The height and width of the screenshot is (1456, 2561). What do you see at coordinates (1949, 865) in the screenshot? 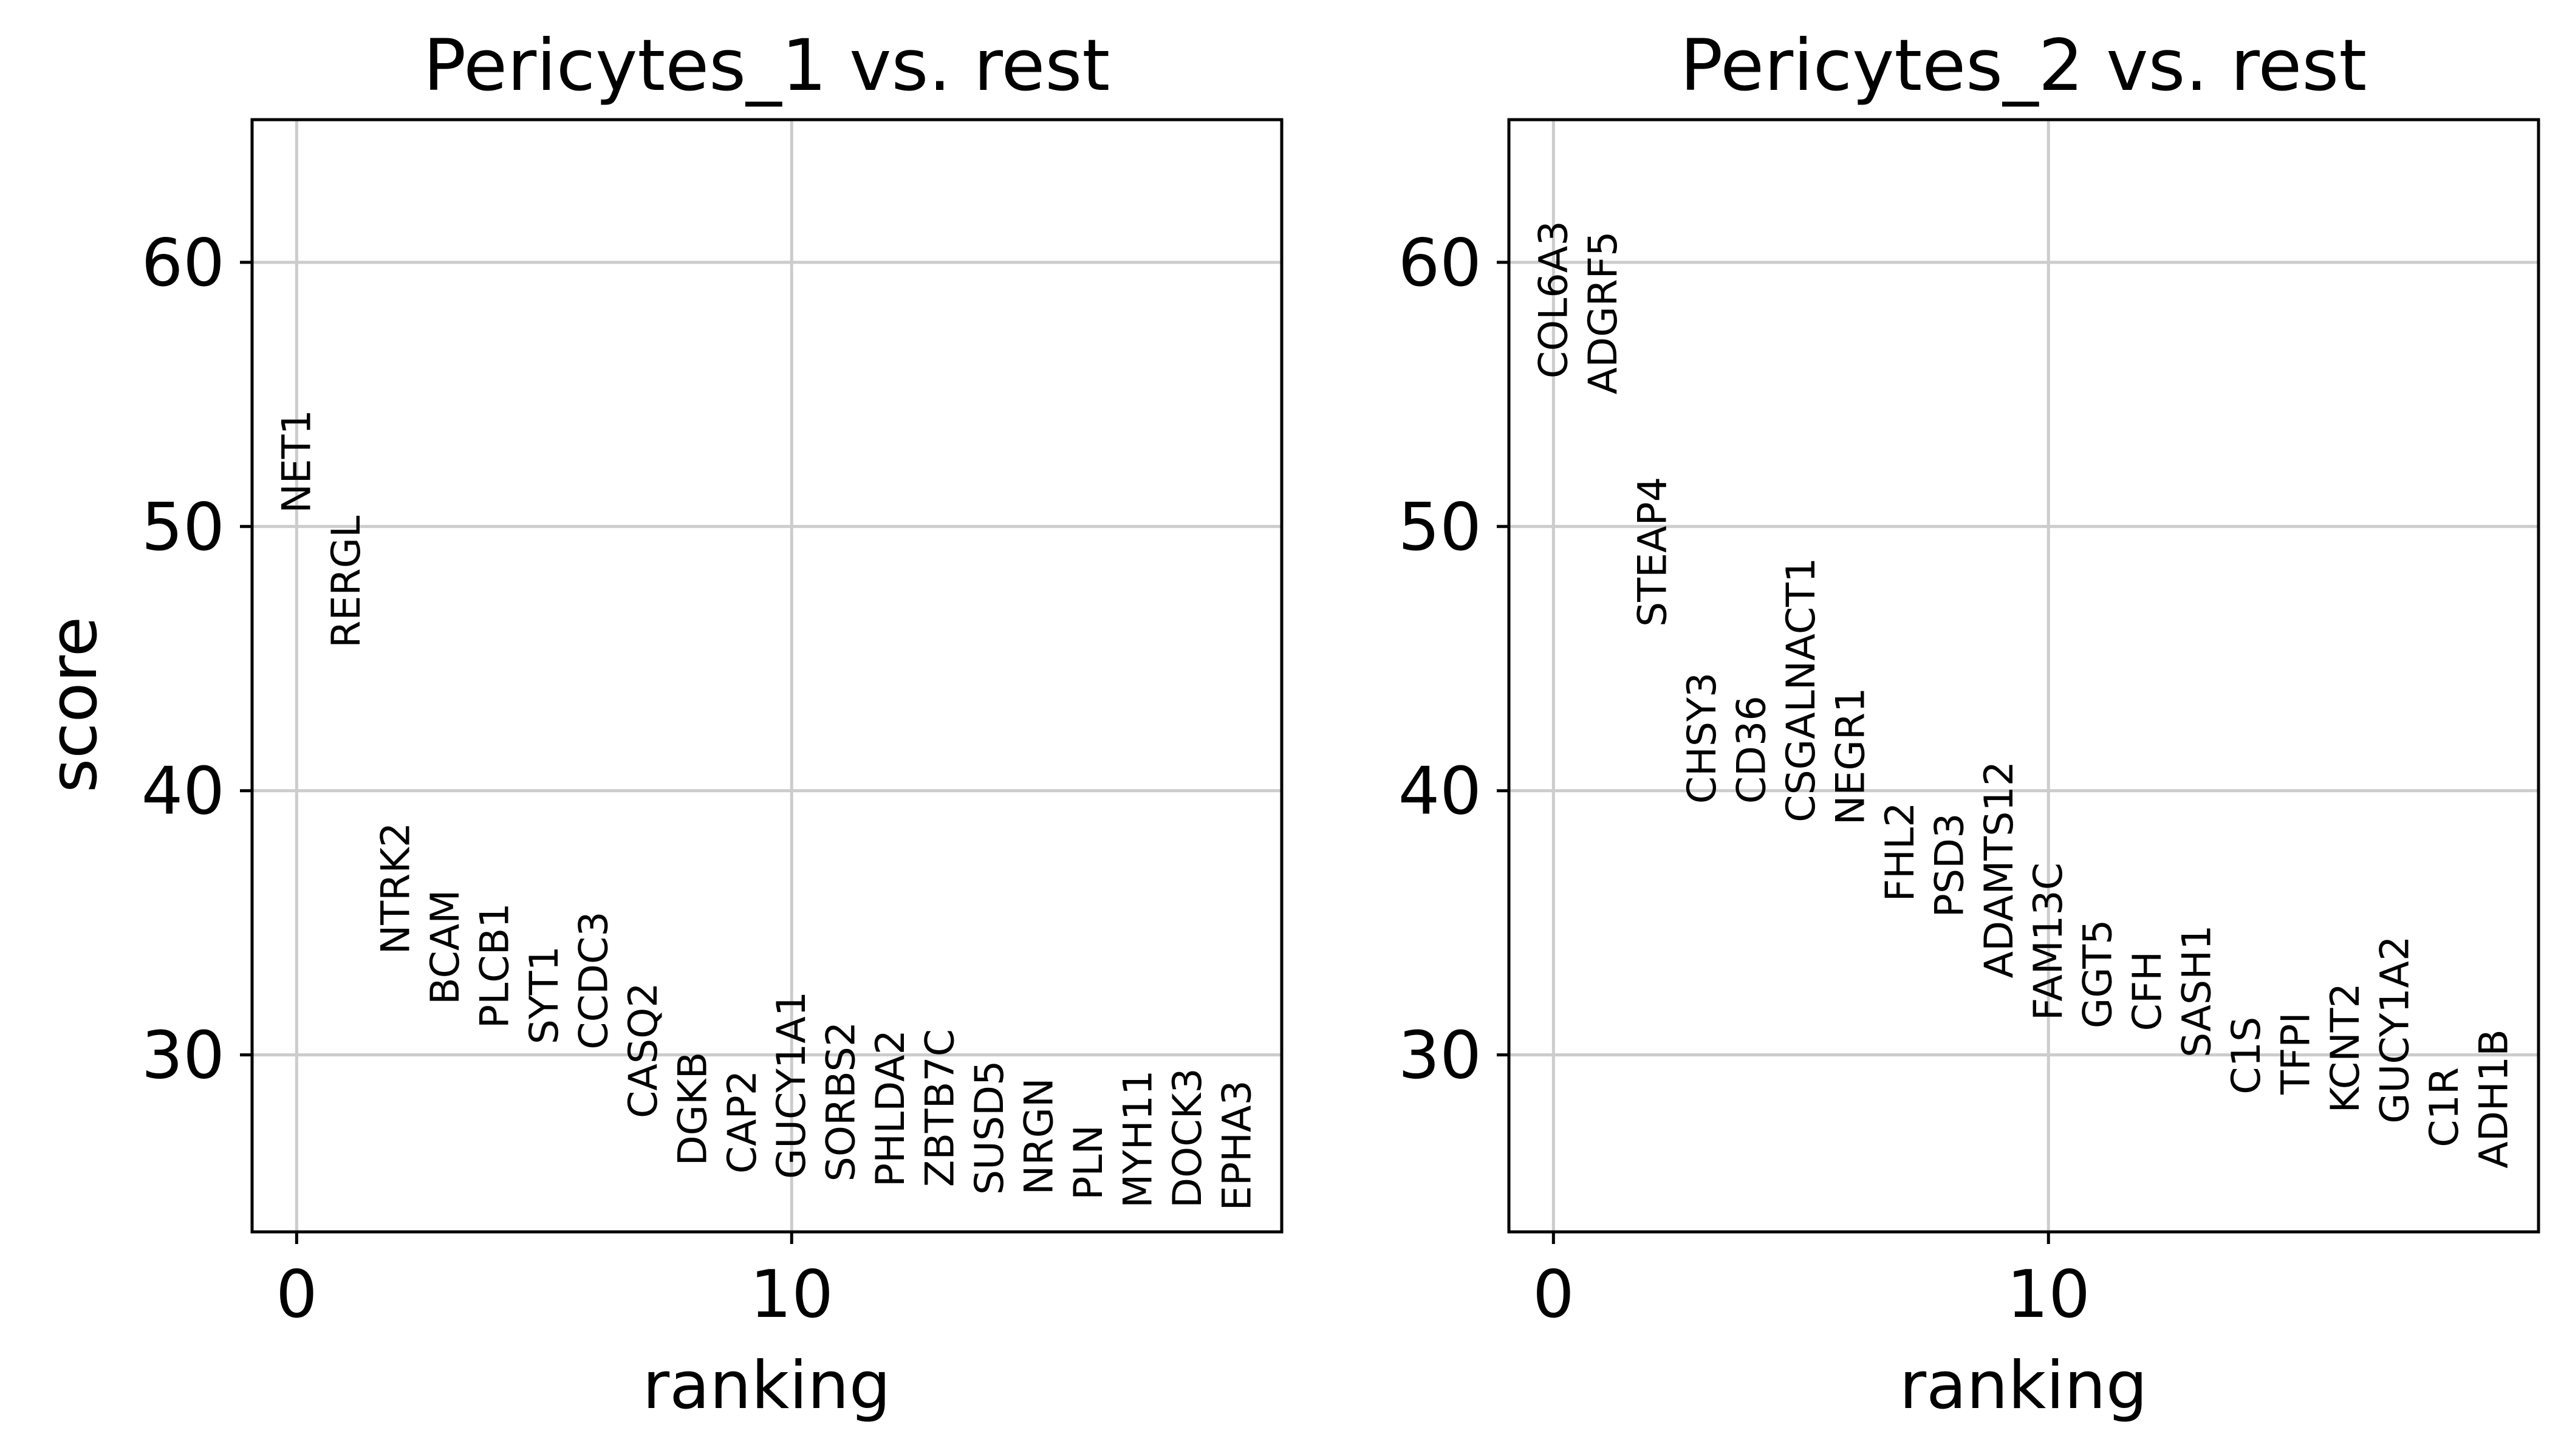
I see `gene-label: PSD3` at bounding box center [1949, 865].